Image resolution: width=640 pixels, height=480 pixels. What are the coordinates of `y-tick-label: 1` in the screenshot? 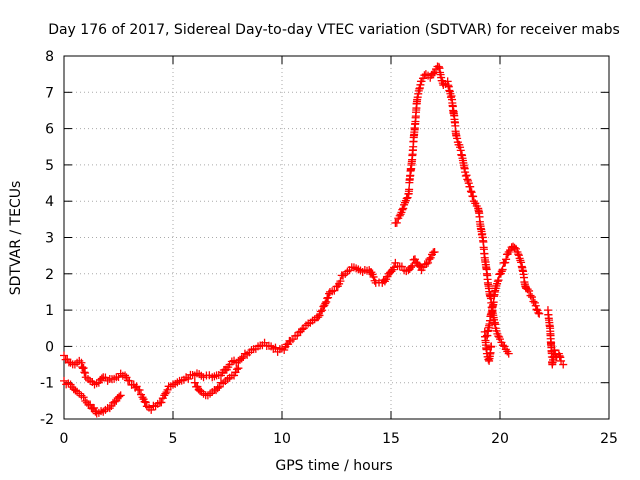 It's located at (49, 311).